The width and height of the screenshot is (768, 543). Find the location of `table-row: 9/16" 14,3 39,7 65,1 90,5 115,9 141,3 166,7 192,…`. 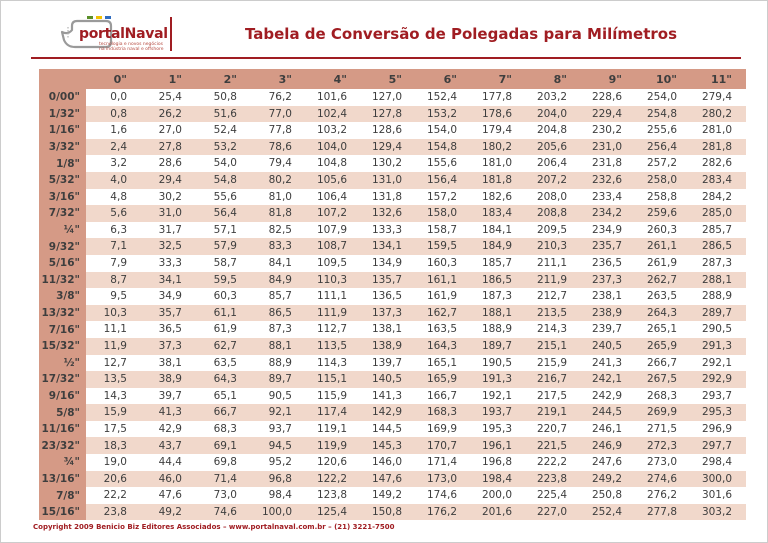

table-row: 9/16" 14,3 39,7 65,1 90,5 115,9 141,3 166,7 192,… is located at coordinates (392, 396).